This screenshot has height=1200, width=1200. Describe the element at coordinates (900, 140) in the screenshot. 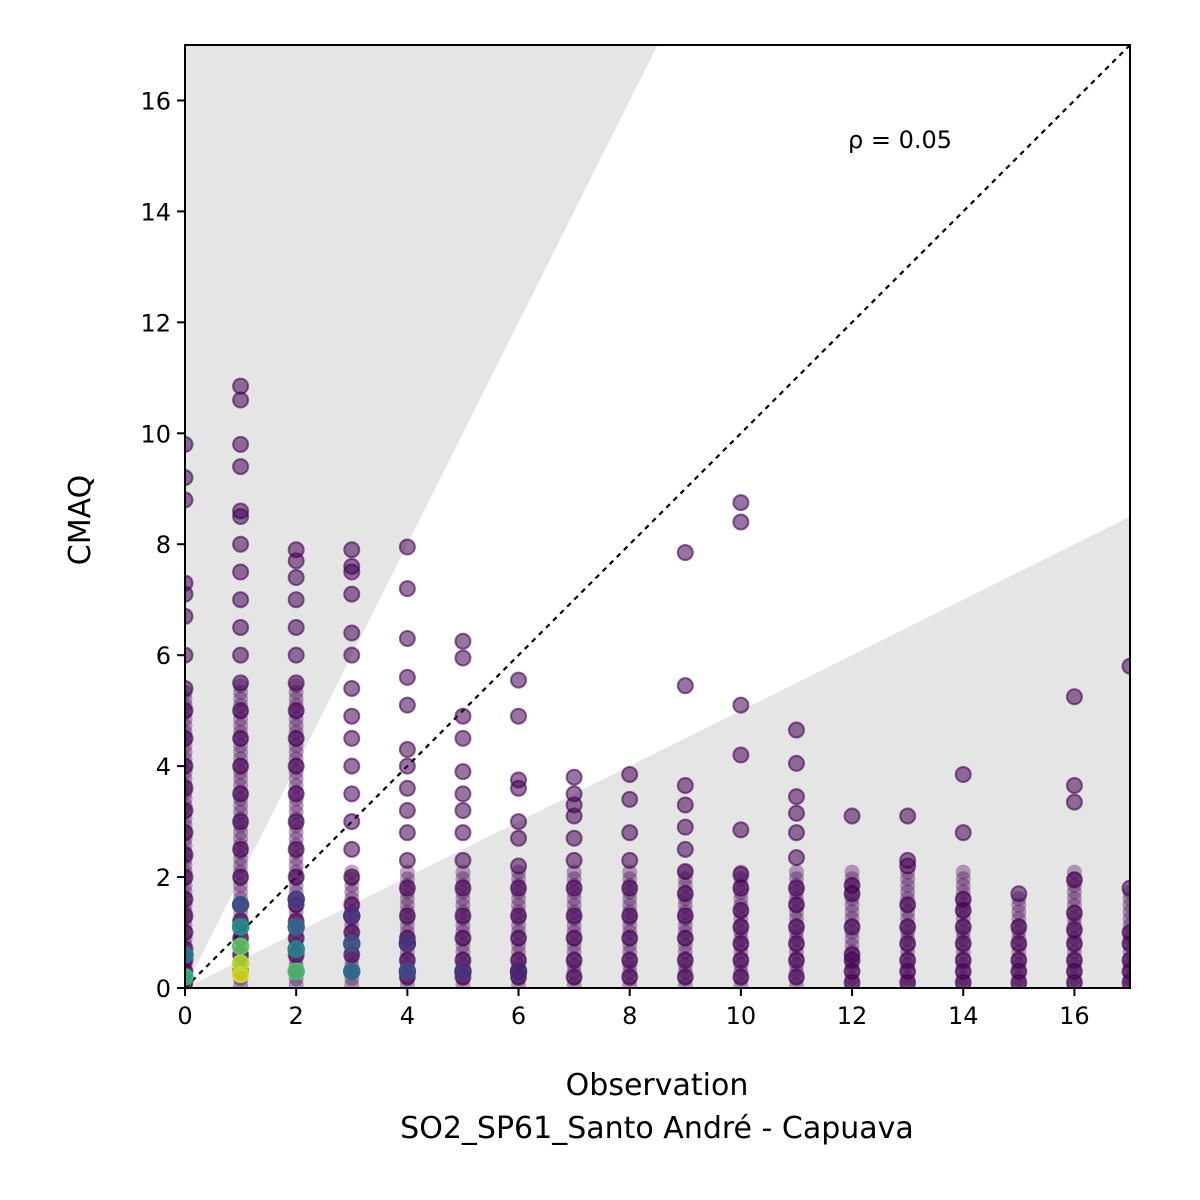

I see `correlation-annotation: ρ = 0.05` at that location.